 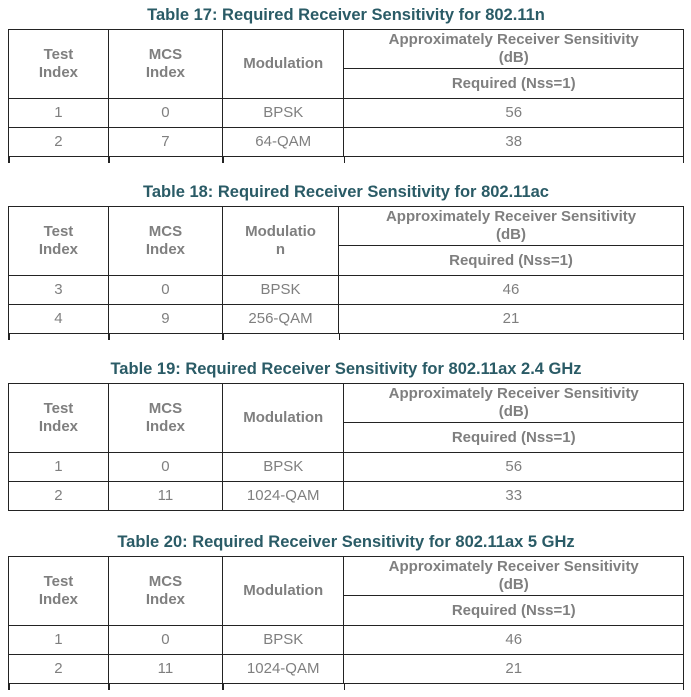 I want to click on table-row: 4 9 256-QAM 21, so click(x=346, y=319).